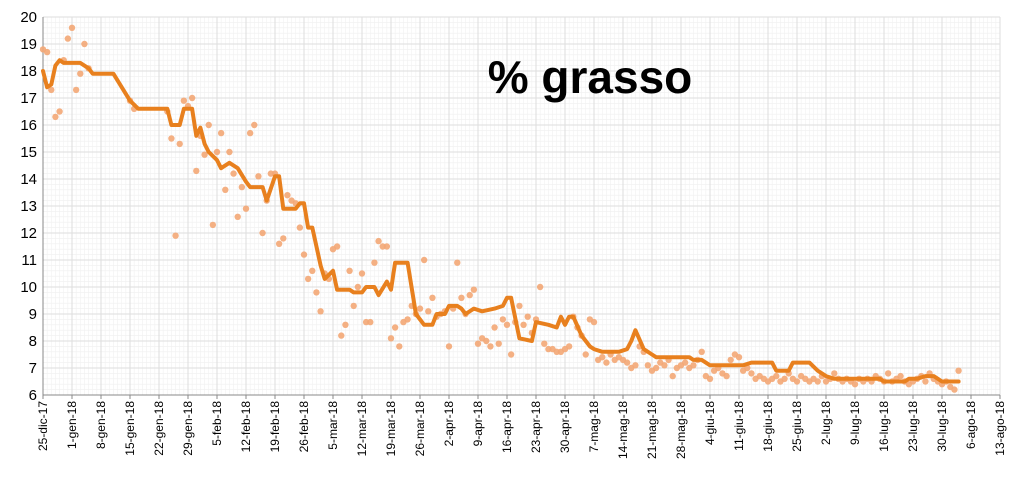 The width and height of the screenshot is (1014, 495). Describe the element at coordinates (33, 314) in the screenshot. I see `y-tick-label: 9` at that location.